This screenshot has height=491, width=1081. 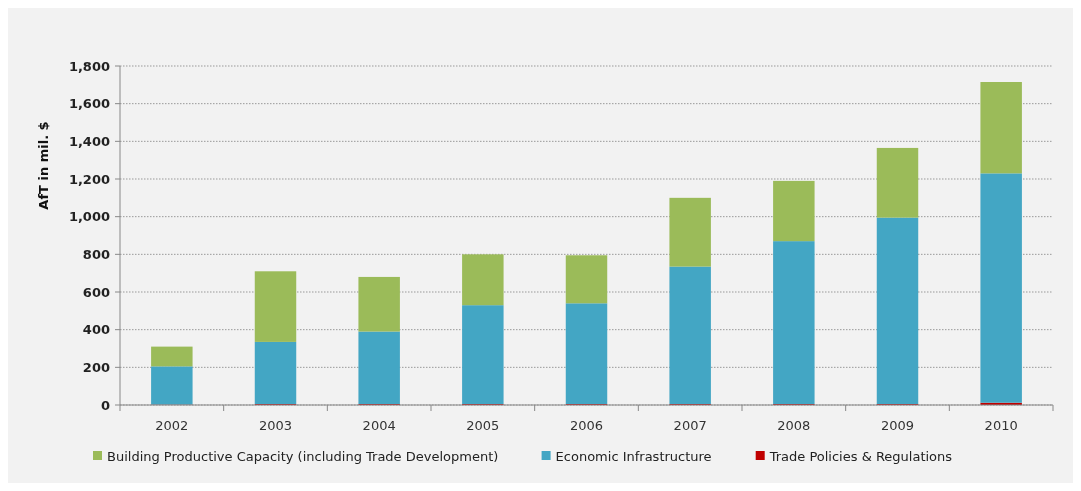 What do you see at coordinates (379, 425) in the screenshot?
I see `x-tick-label: 2004` at bounding box center [379, 425].